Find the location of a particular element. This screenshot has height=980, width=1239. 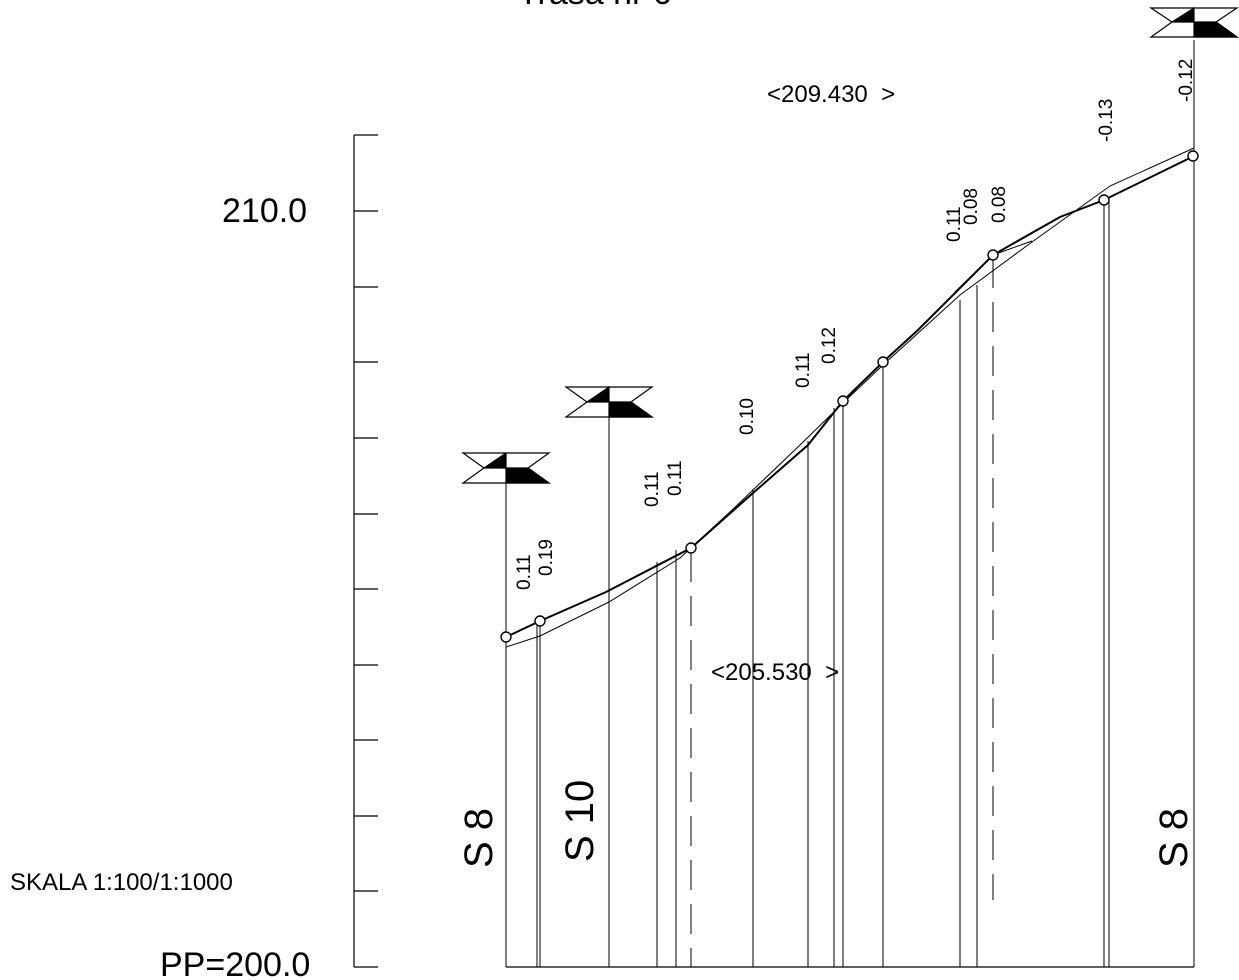

deviation-label: 0.12 is located at coordinates (829, 345).